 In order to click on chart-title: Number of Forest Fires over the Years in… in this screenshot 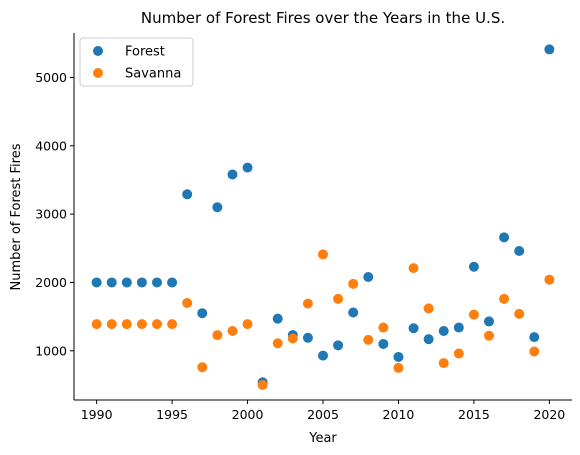, I will do `click(323, 18)`.